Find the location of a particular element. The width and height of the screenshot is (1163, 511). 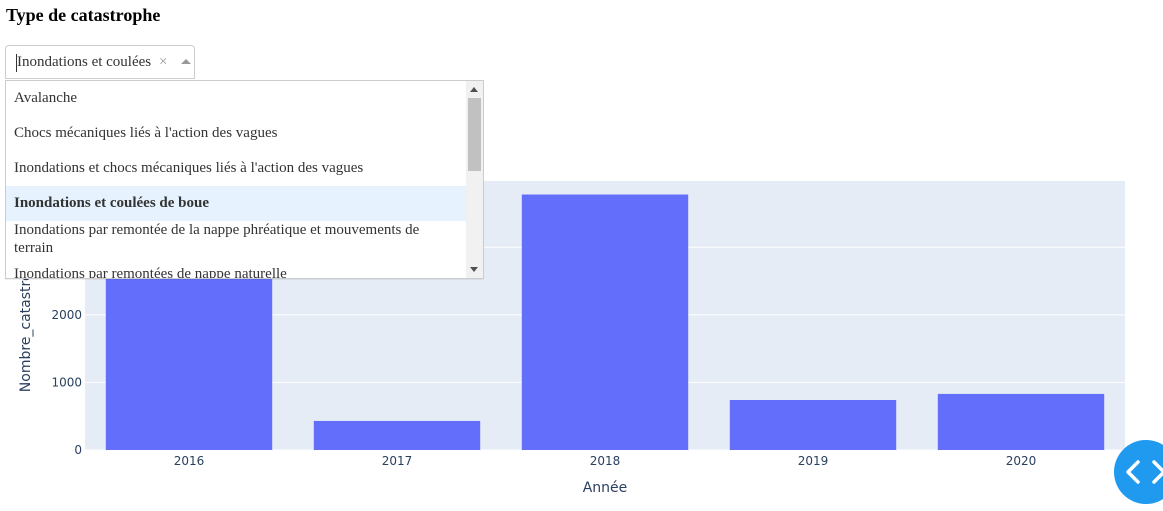

bar-2019 is located at coordinates (813, 424).